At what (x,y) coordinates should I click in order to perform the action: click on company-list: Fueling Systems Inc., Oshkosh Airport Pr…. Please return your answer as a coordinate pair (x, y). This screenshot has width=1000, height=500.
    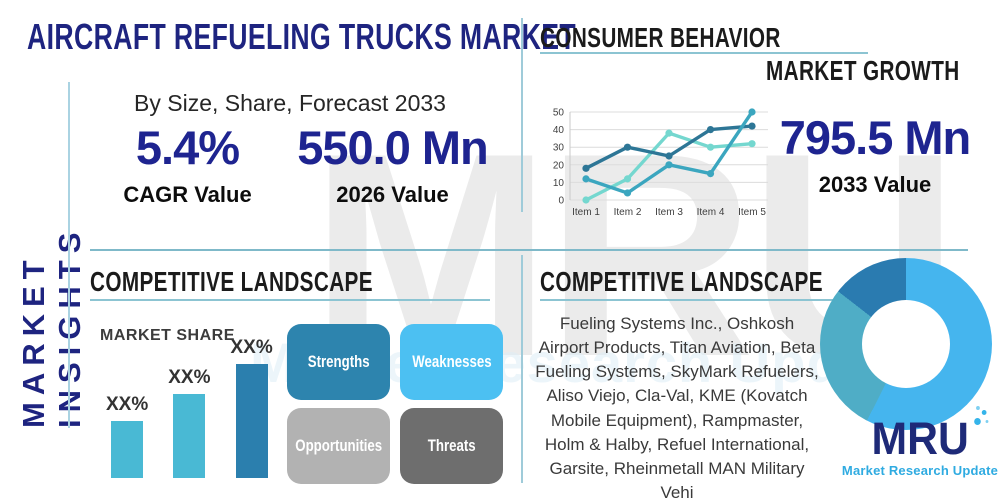
    Looking at the image, I should click on (677, 407).